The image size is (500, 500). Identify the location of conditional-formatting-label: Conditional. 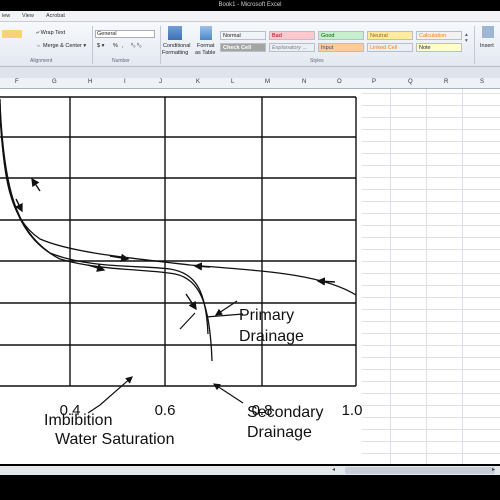
(177, 46).